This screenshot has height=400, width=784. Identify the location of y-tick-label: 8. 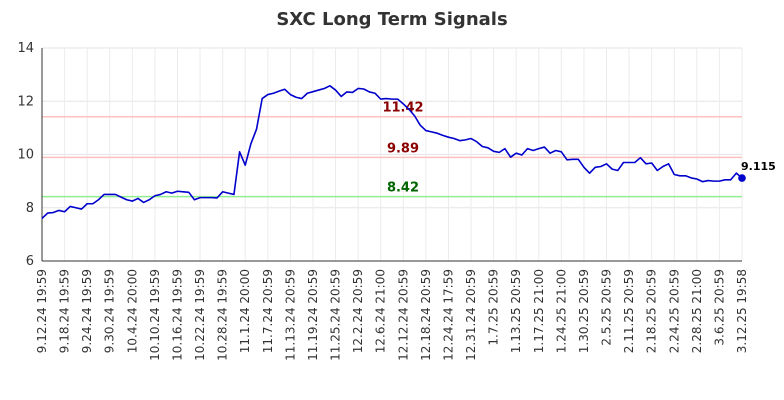
(30, 208).